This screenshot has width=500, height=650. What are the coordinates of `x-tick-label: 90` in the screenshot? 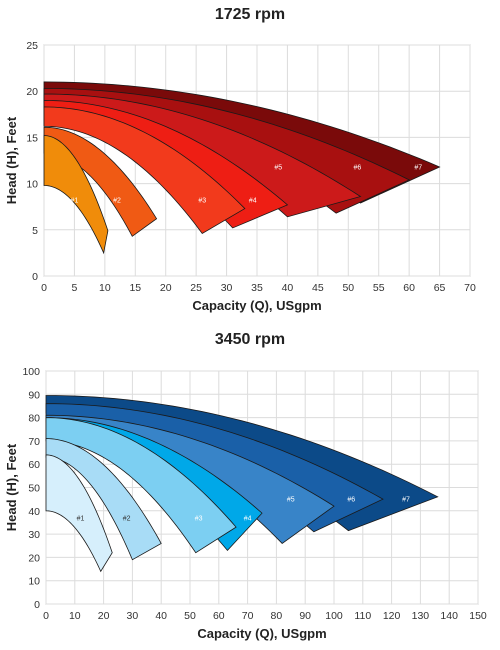 It's located at (305, 616).